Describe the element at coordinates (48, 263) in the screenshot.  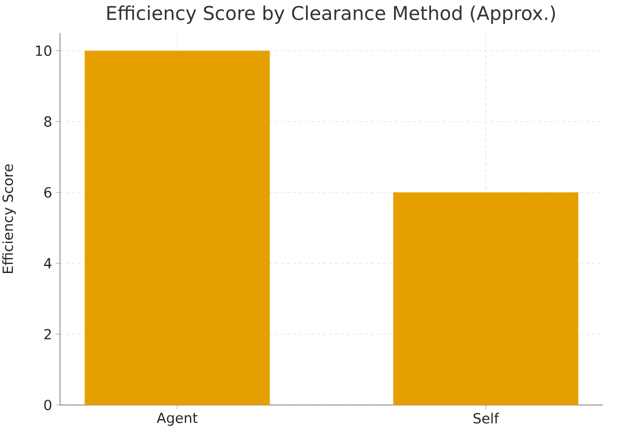
I see `y-tick-label: 4` at that location.